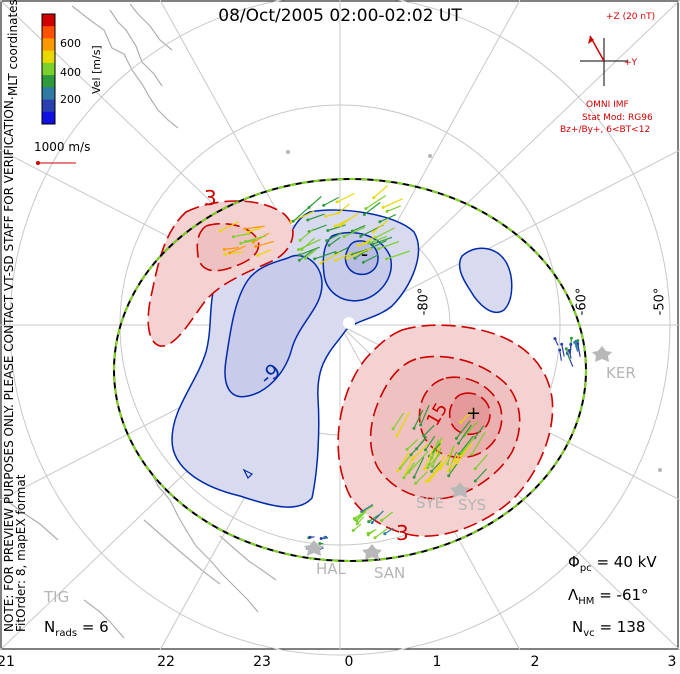 This screenshot has width=680, height=674. What do you see at coordinates (472, 505) in the screenshot?
I see `station-sys: SYS` at bounding box center [472, 505].